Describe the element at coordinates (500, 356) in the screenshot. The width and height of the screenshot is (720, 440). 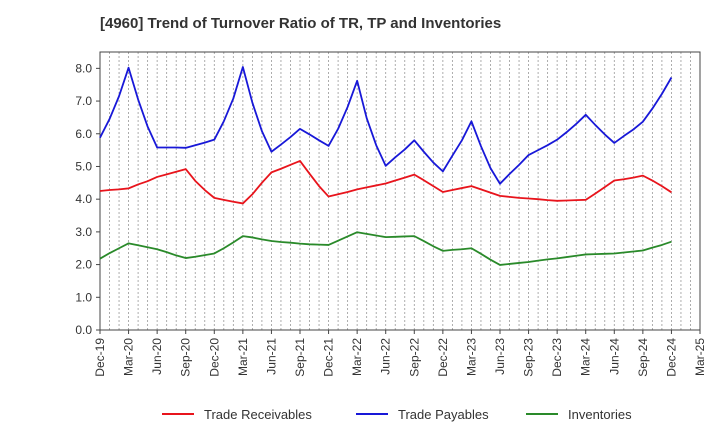
I see `x-tick-label: Jun-23` at that location.